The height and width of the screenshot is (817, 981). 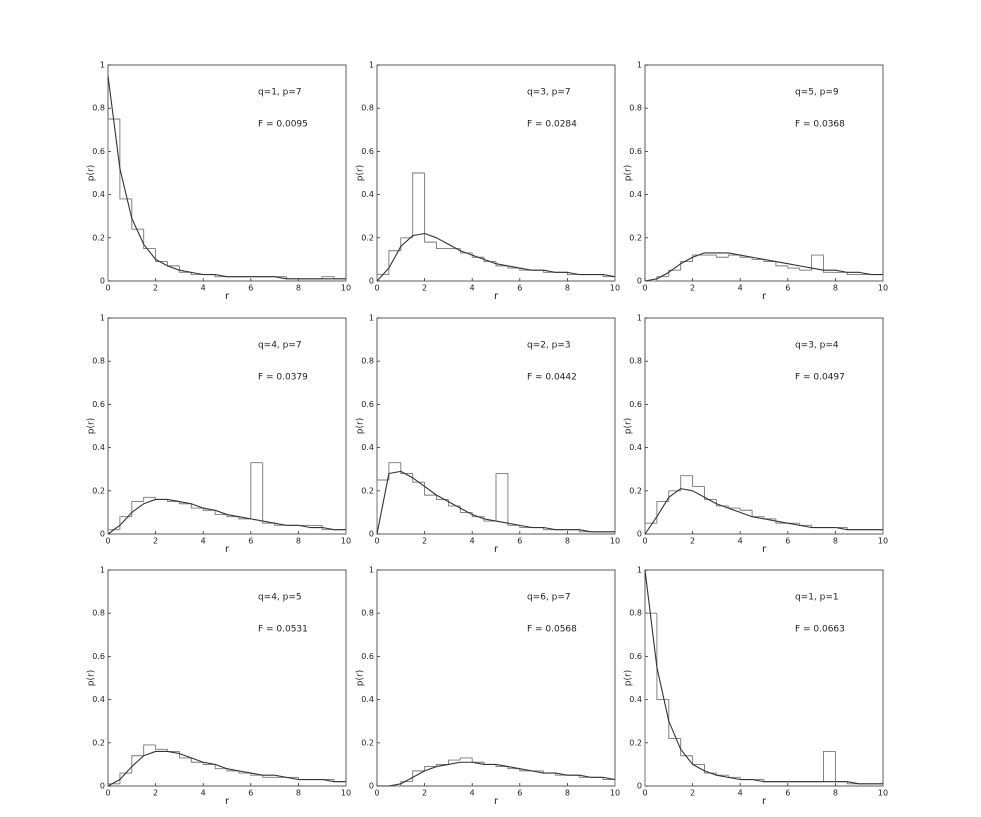 What do you see at coordinates (629, 426) in the screenshot?
I see `y-axis-label: p(r)` at bounding box center [629, 426].